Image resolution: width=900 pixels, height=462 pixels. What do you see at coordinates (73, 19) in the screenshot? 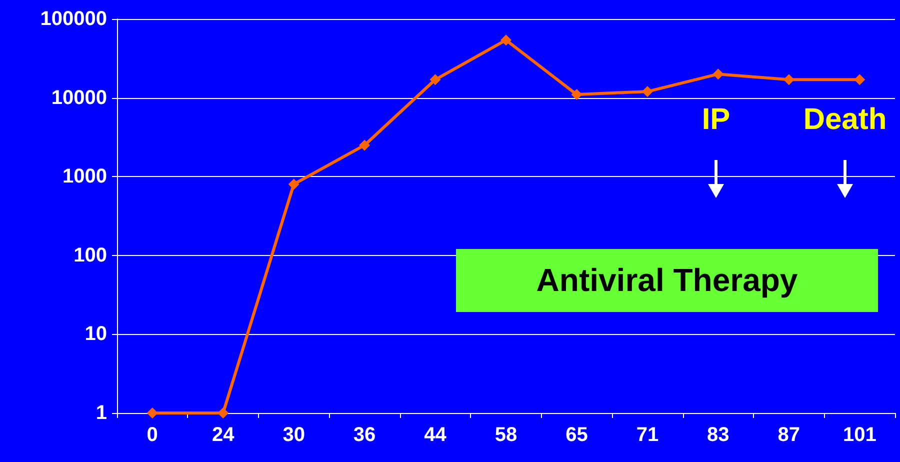
I see `y-tick-label: 100000` at bounding box center [73, 19].